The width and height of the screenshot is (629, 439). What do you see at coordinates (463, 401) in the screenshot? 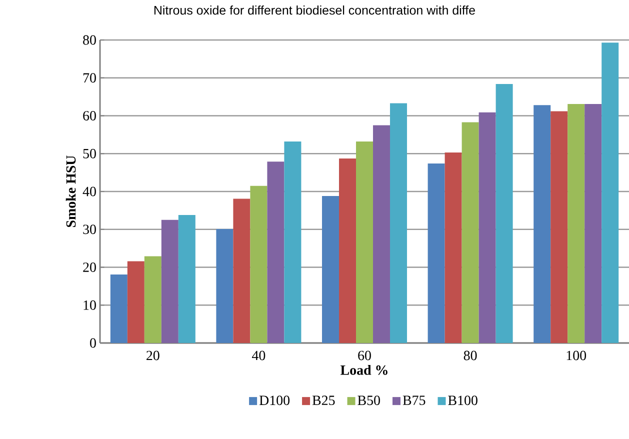
I see `legend-label: B100` at bounding box center [463, 401].